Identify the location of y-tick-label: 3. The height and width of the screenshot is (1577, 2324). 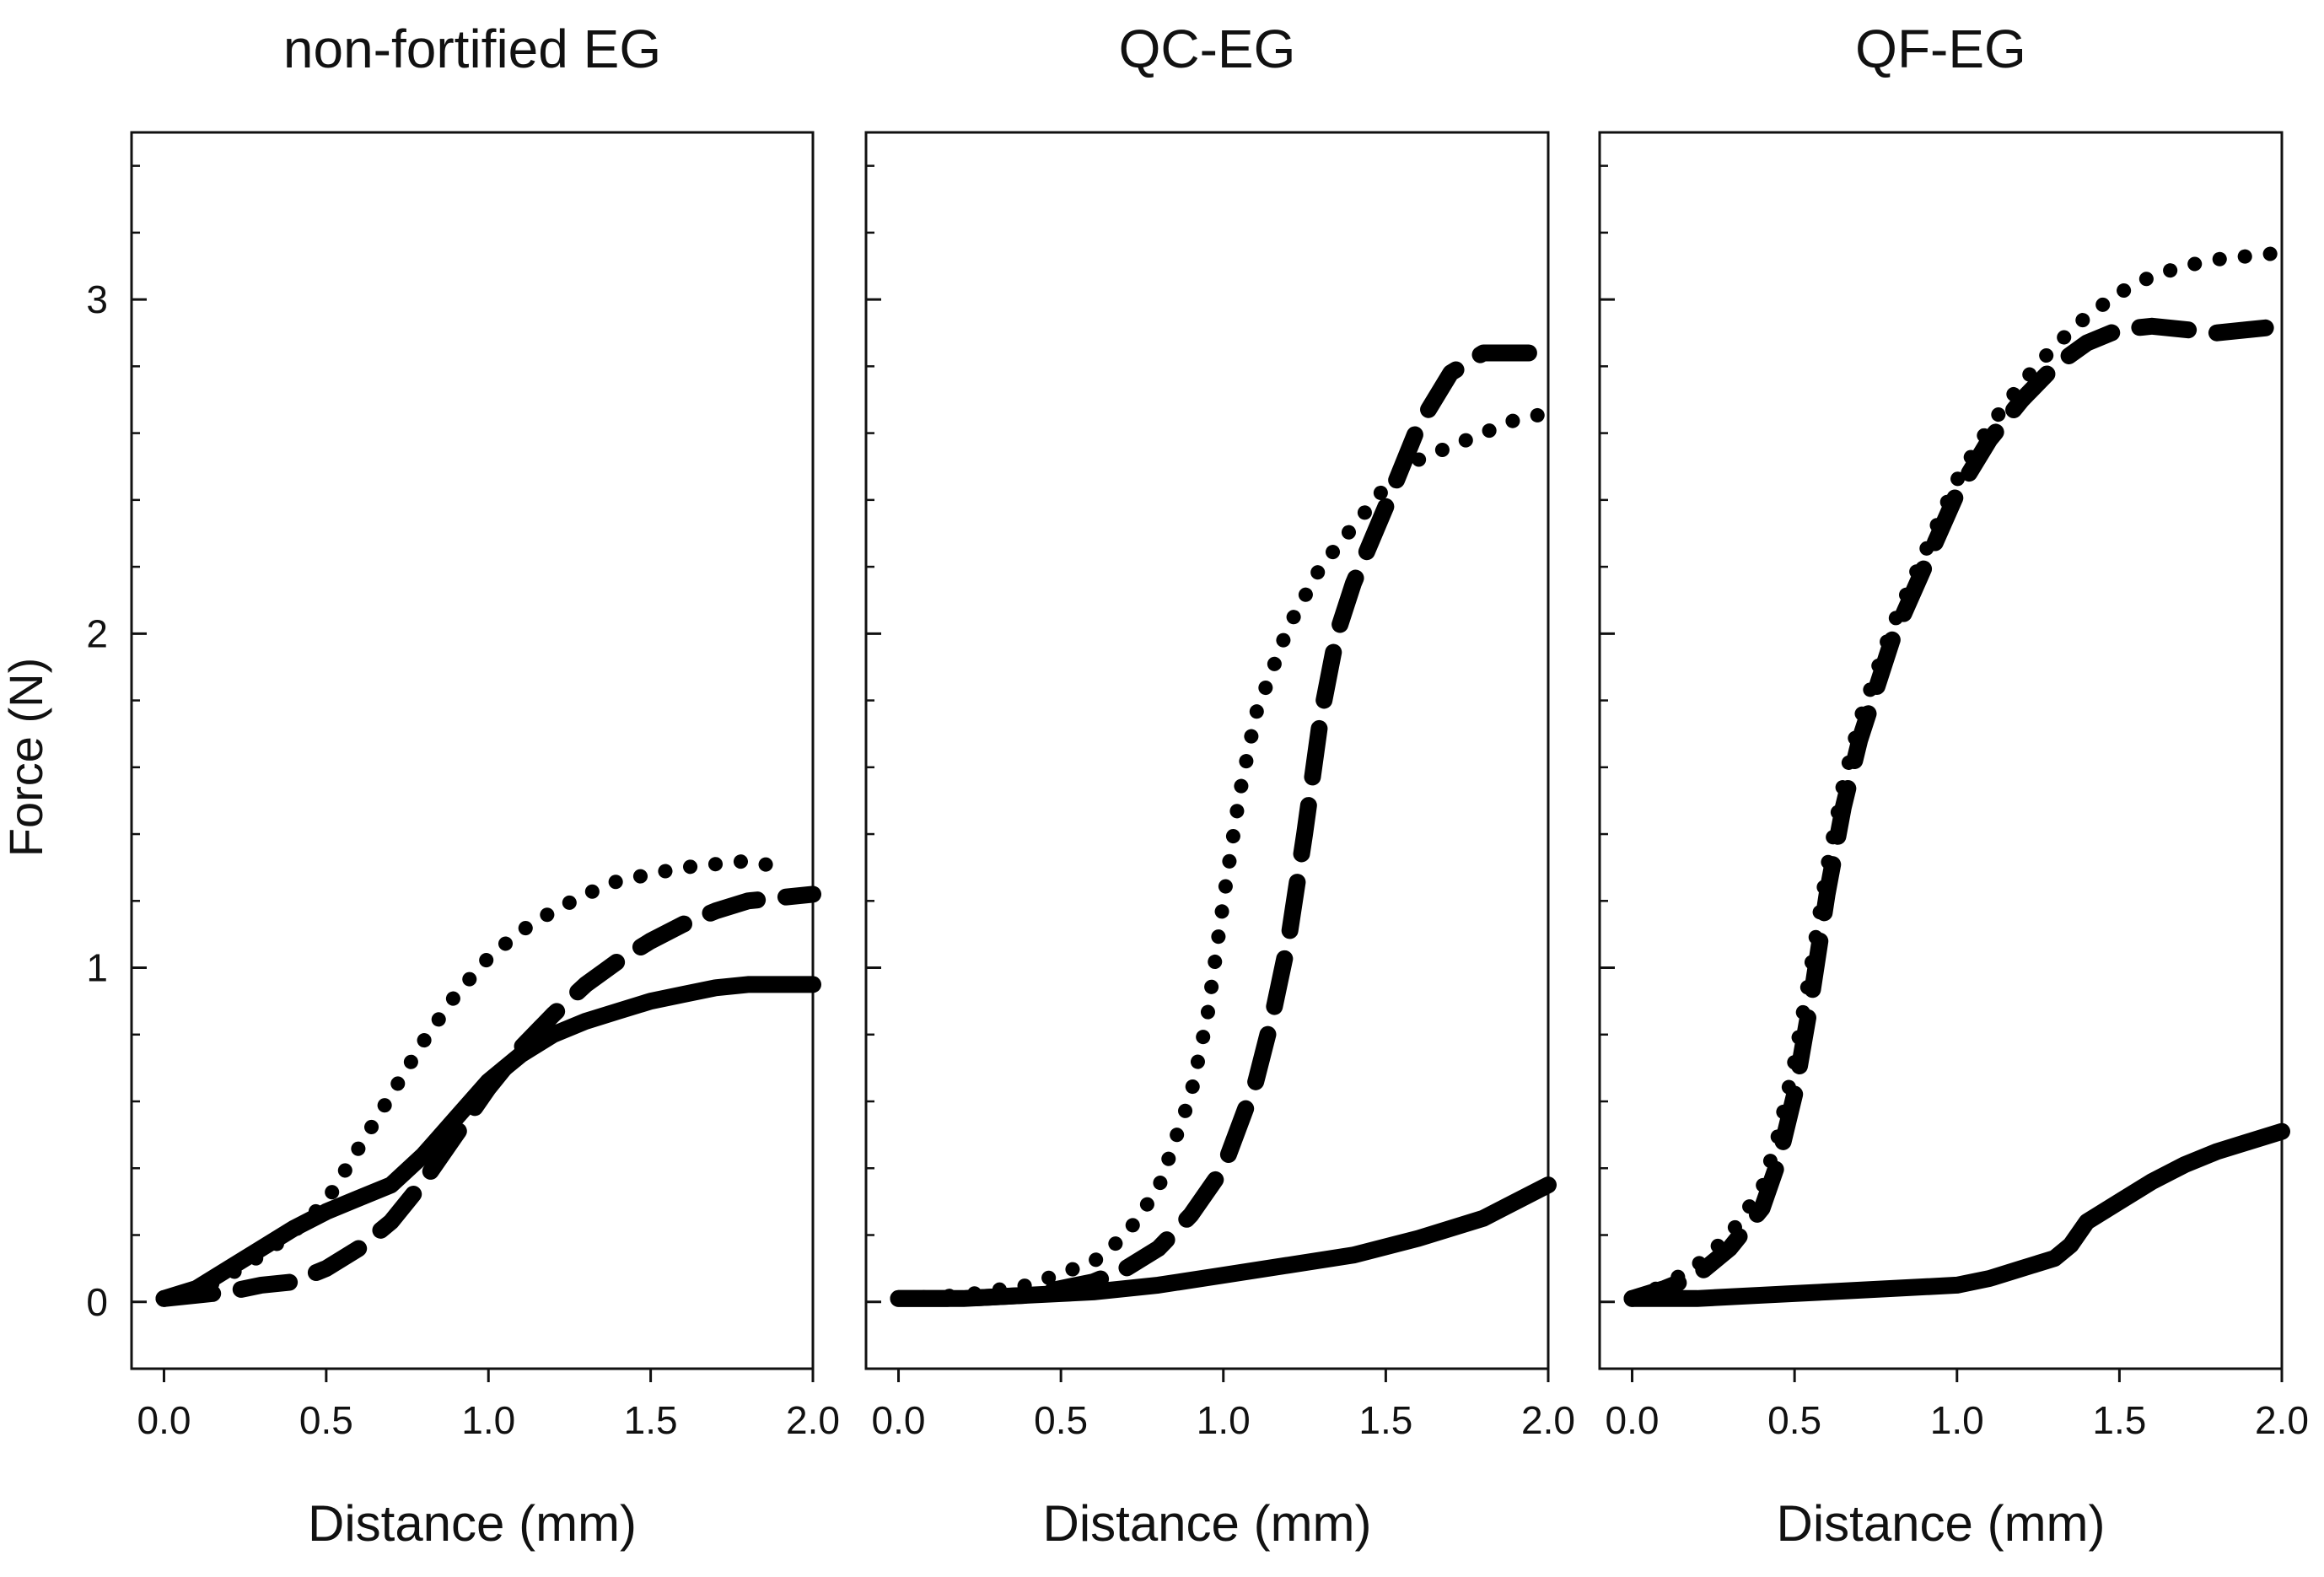
(97, 299).